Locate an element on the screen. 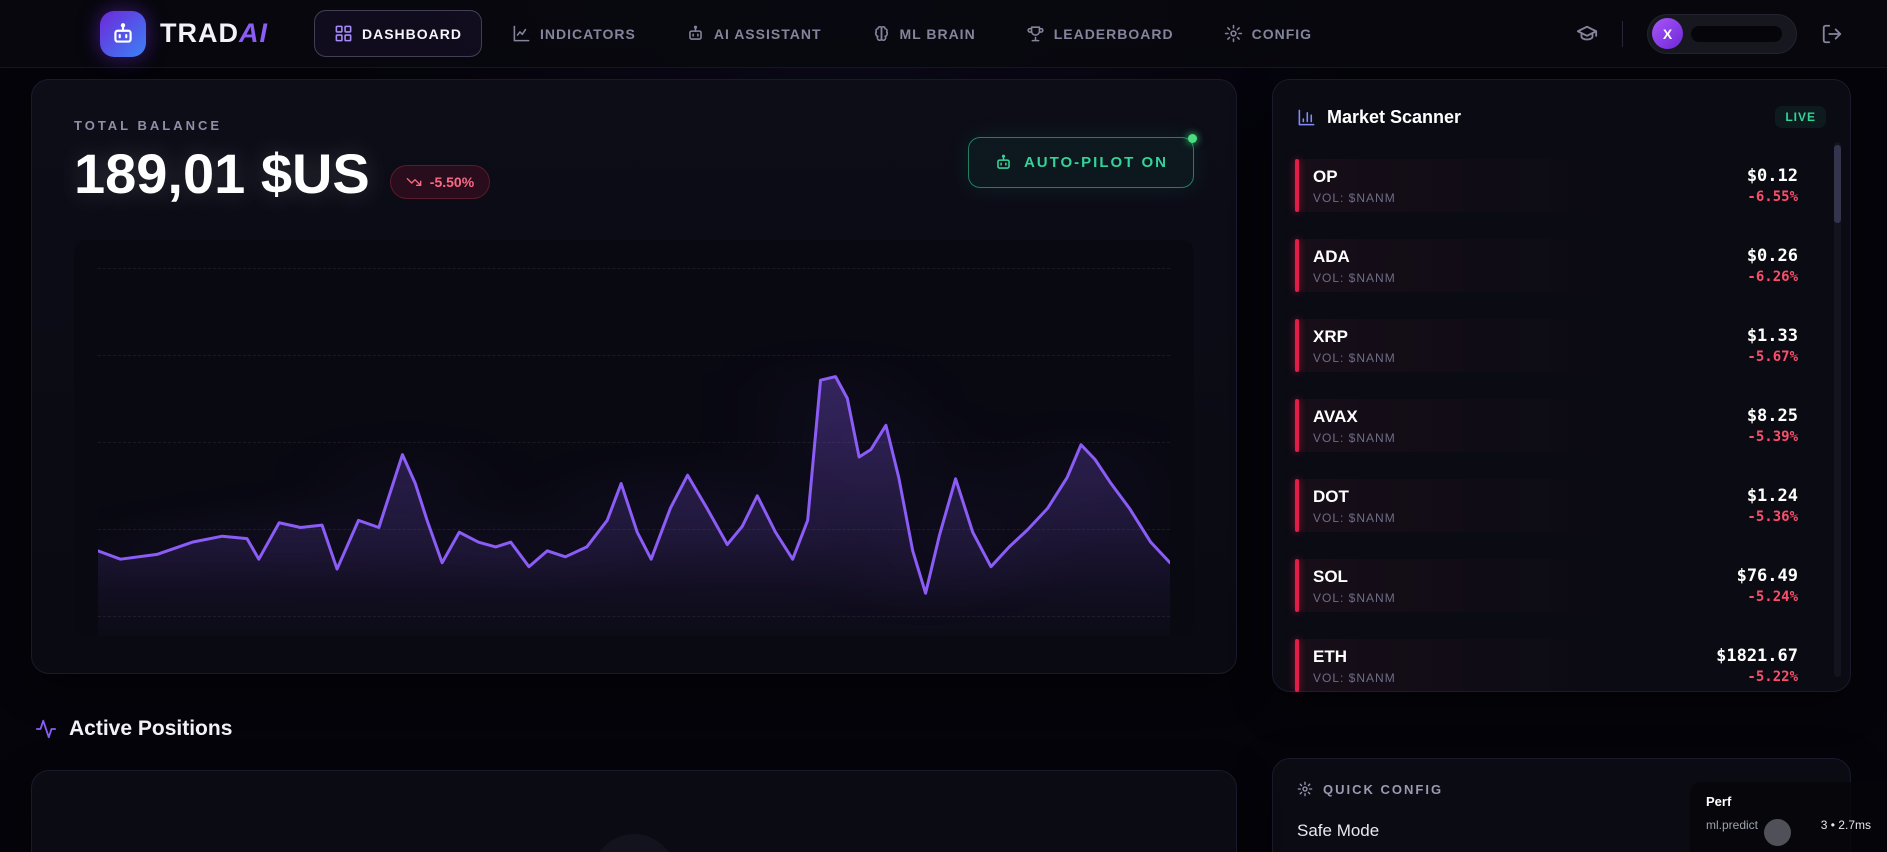 This screenshot has width=1887, height=852. robot-logo-icon is located at coordinates (123, 34).